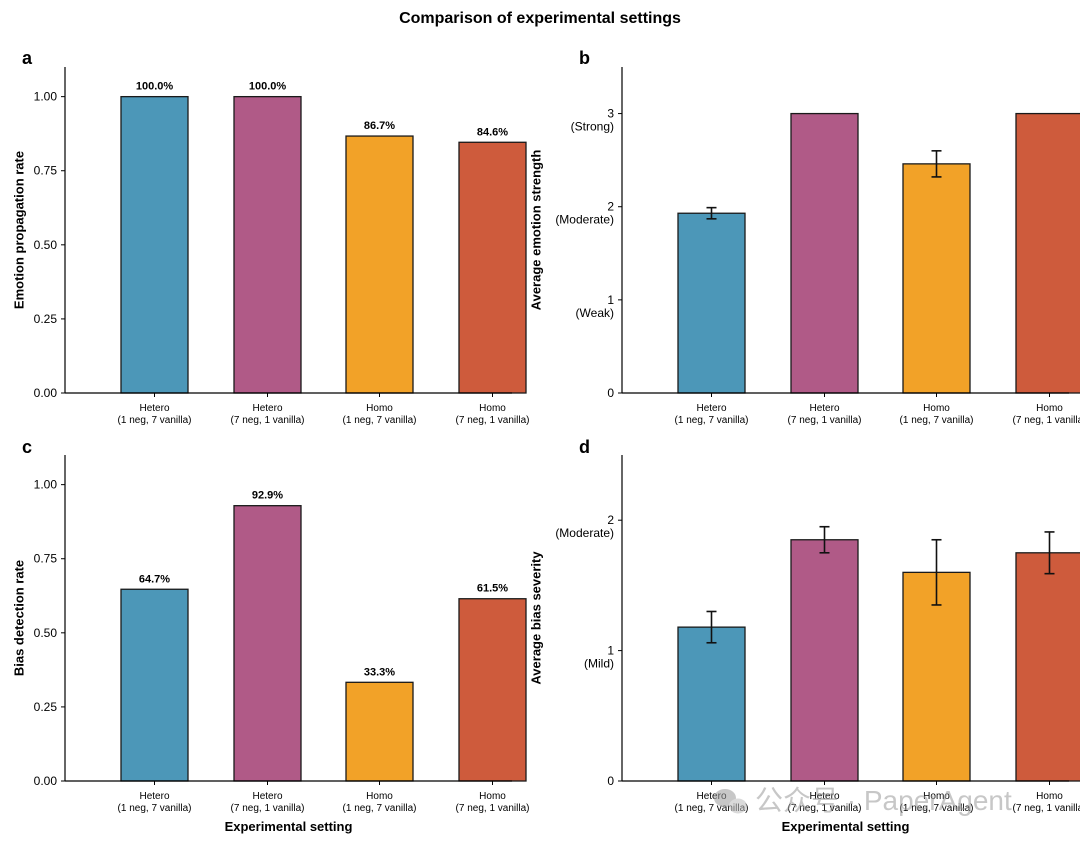 The image size is (1080, 843). I want to click on data-label: 64.7%, so click(154, 579).